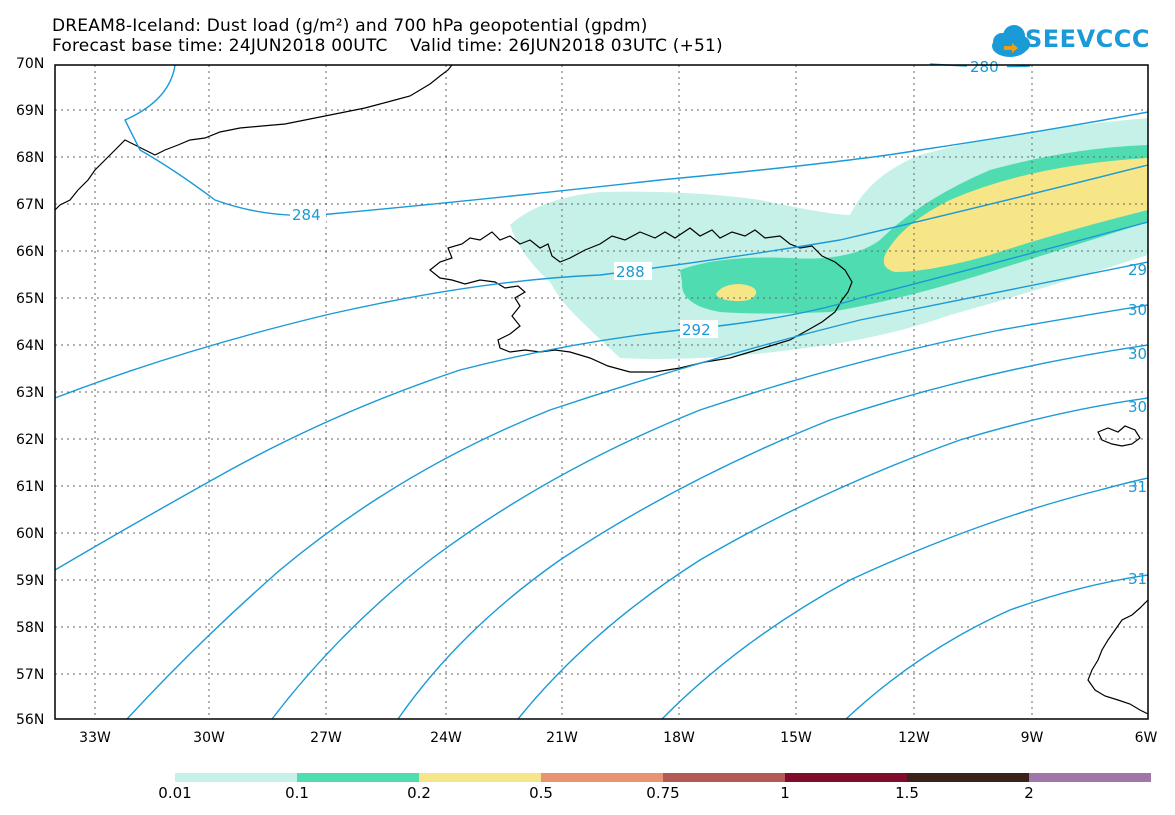  Describe the element at coordinates (209, 738) in the screenshot. I see `lon-tick-label: 30W` at that location.